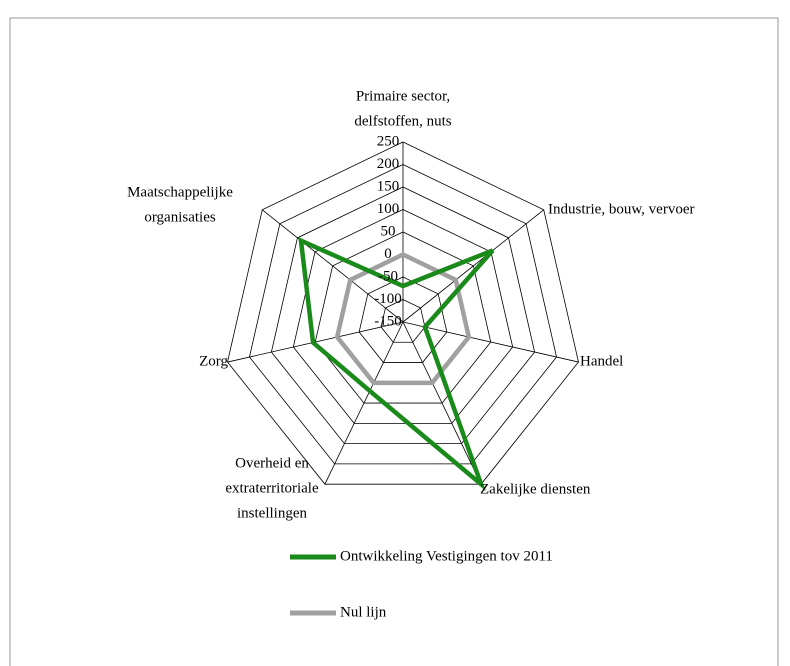 The height and width of the screenshot is (666, 790). I want to click on r-tick-label: 100, so click(388, 209).